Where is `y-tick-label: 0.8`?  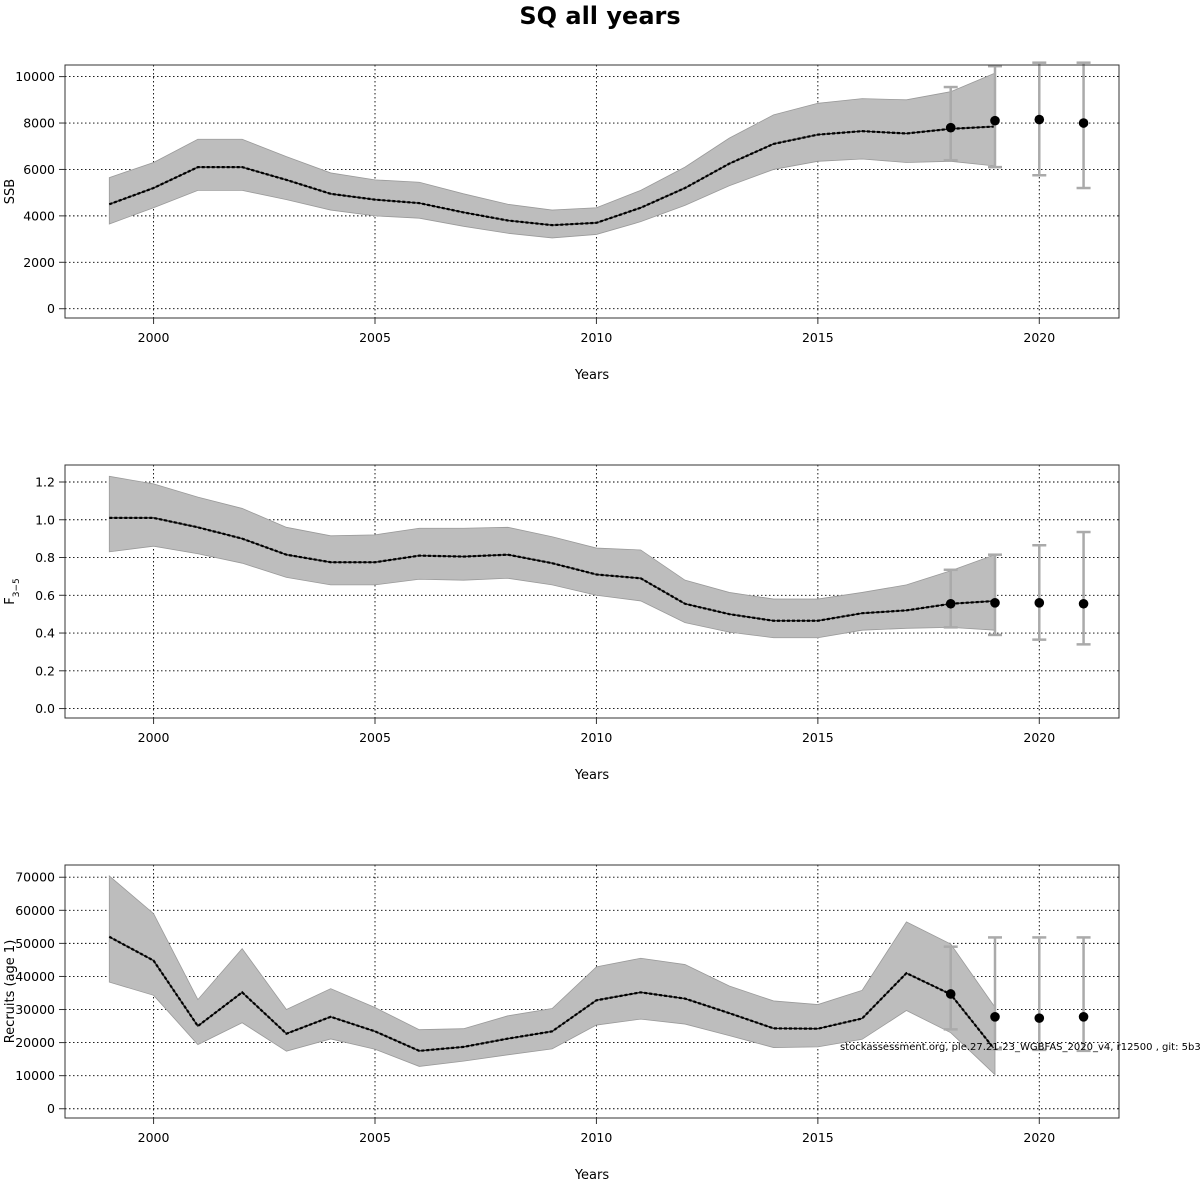 y-tick-label: 0.8 is located at coordinates (45, 557).